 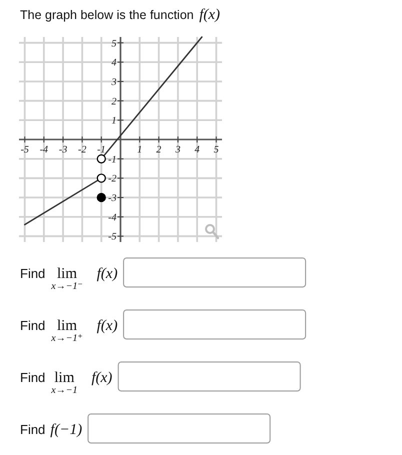 I want to click on y-tick-label: 3, so click(x=113, y=82).